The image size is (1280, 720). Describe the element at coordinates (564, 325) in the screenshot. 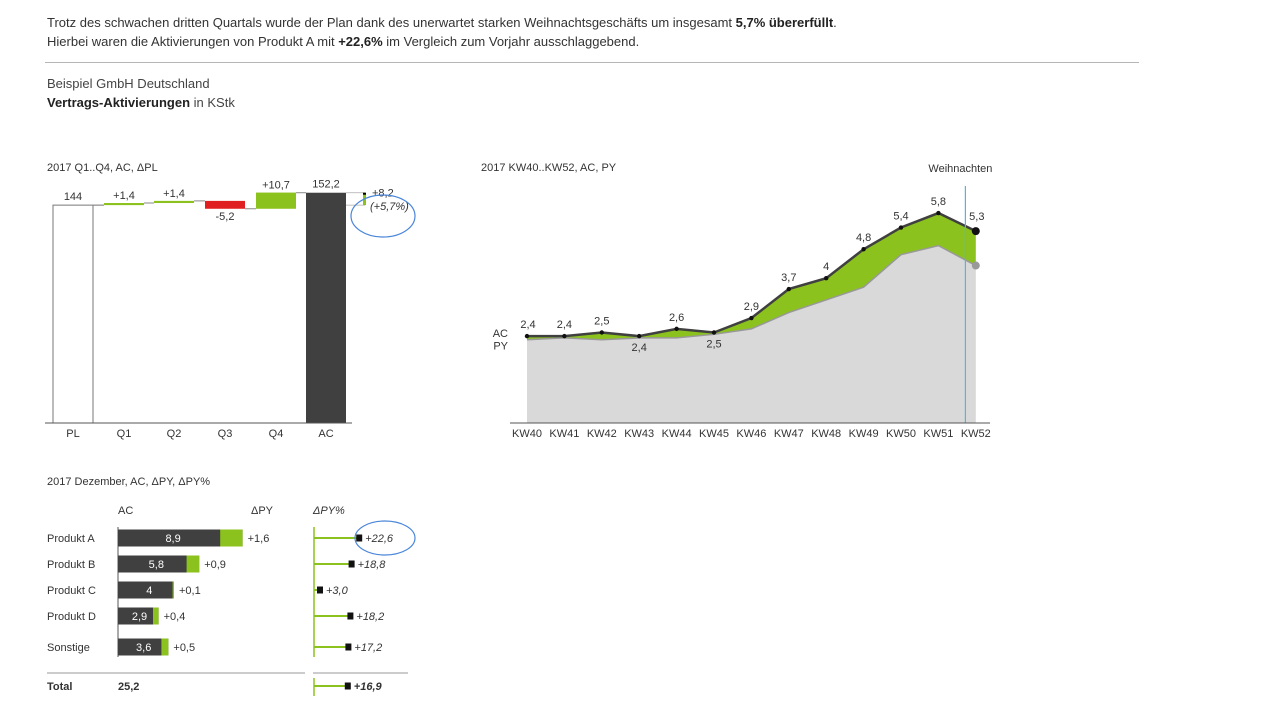

I see `ac-label-kw41: 2,4` at that location.